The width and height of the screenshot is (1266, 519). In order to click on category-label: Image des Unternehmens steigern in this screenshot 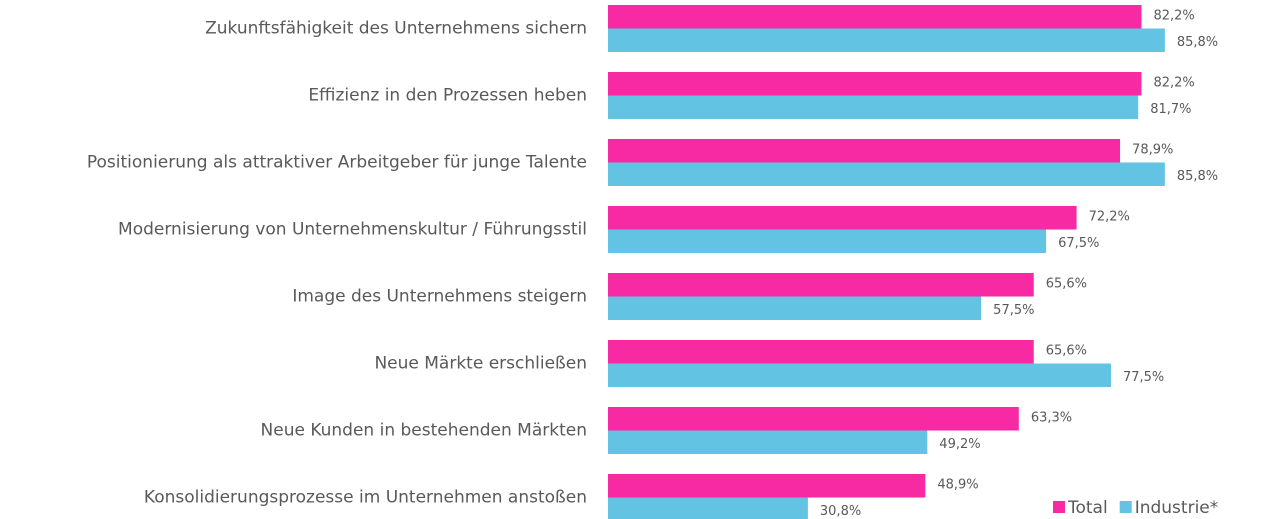, I will do `click(439, 297)`.